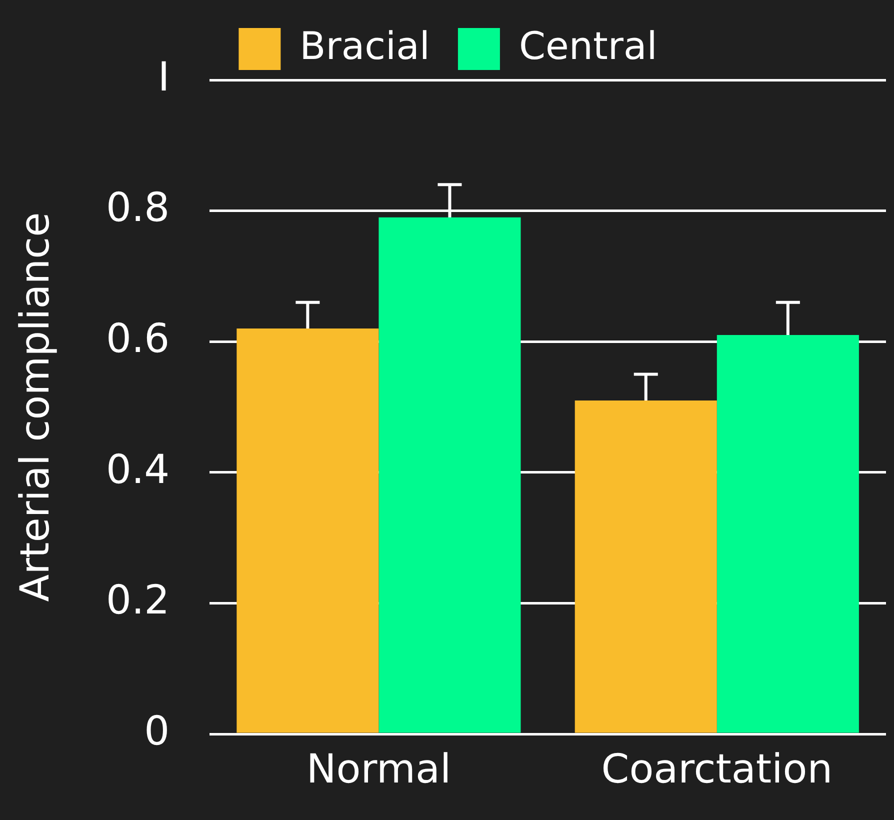 Image resolution: width=894 pixels, height=820 pixels. What do you see at coordinates (588, 46) in the screenshot?
I see `legend-label: Central` at bounding box center [588, 46].